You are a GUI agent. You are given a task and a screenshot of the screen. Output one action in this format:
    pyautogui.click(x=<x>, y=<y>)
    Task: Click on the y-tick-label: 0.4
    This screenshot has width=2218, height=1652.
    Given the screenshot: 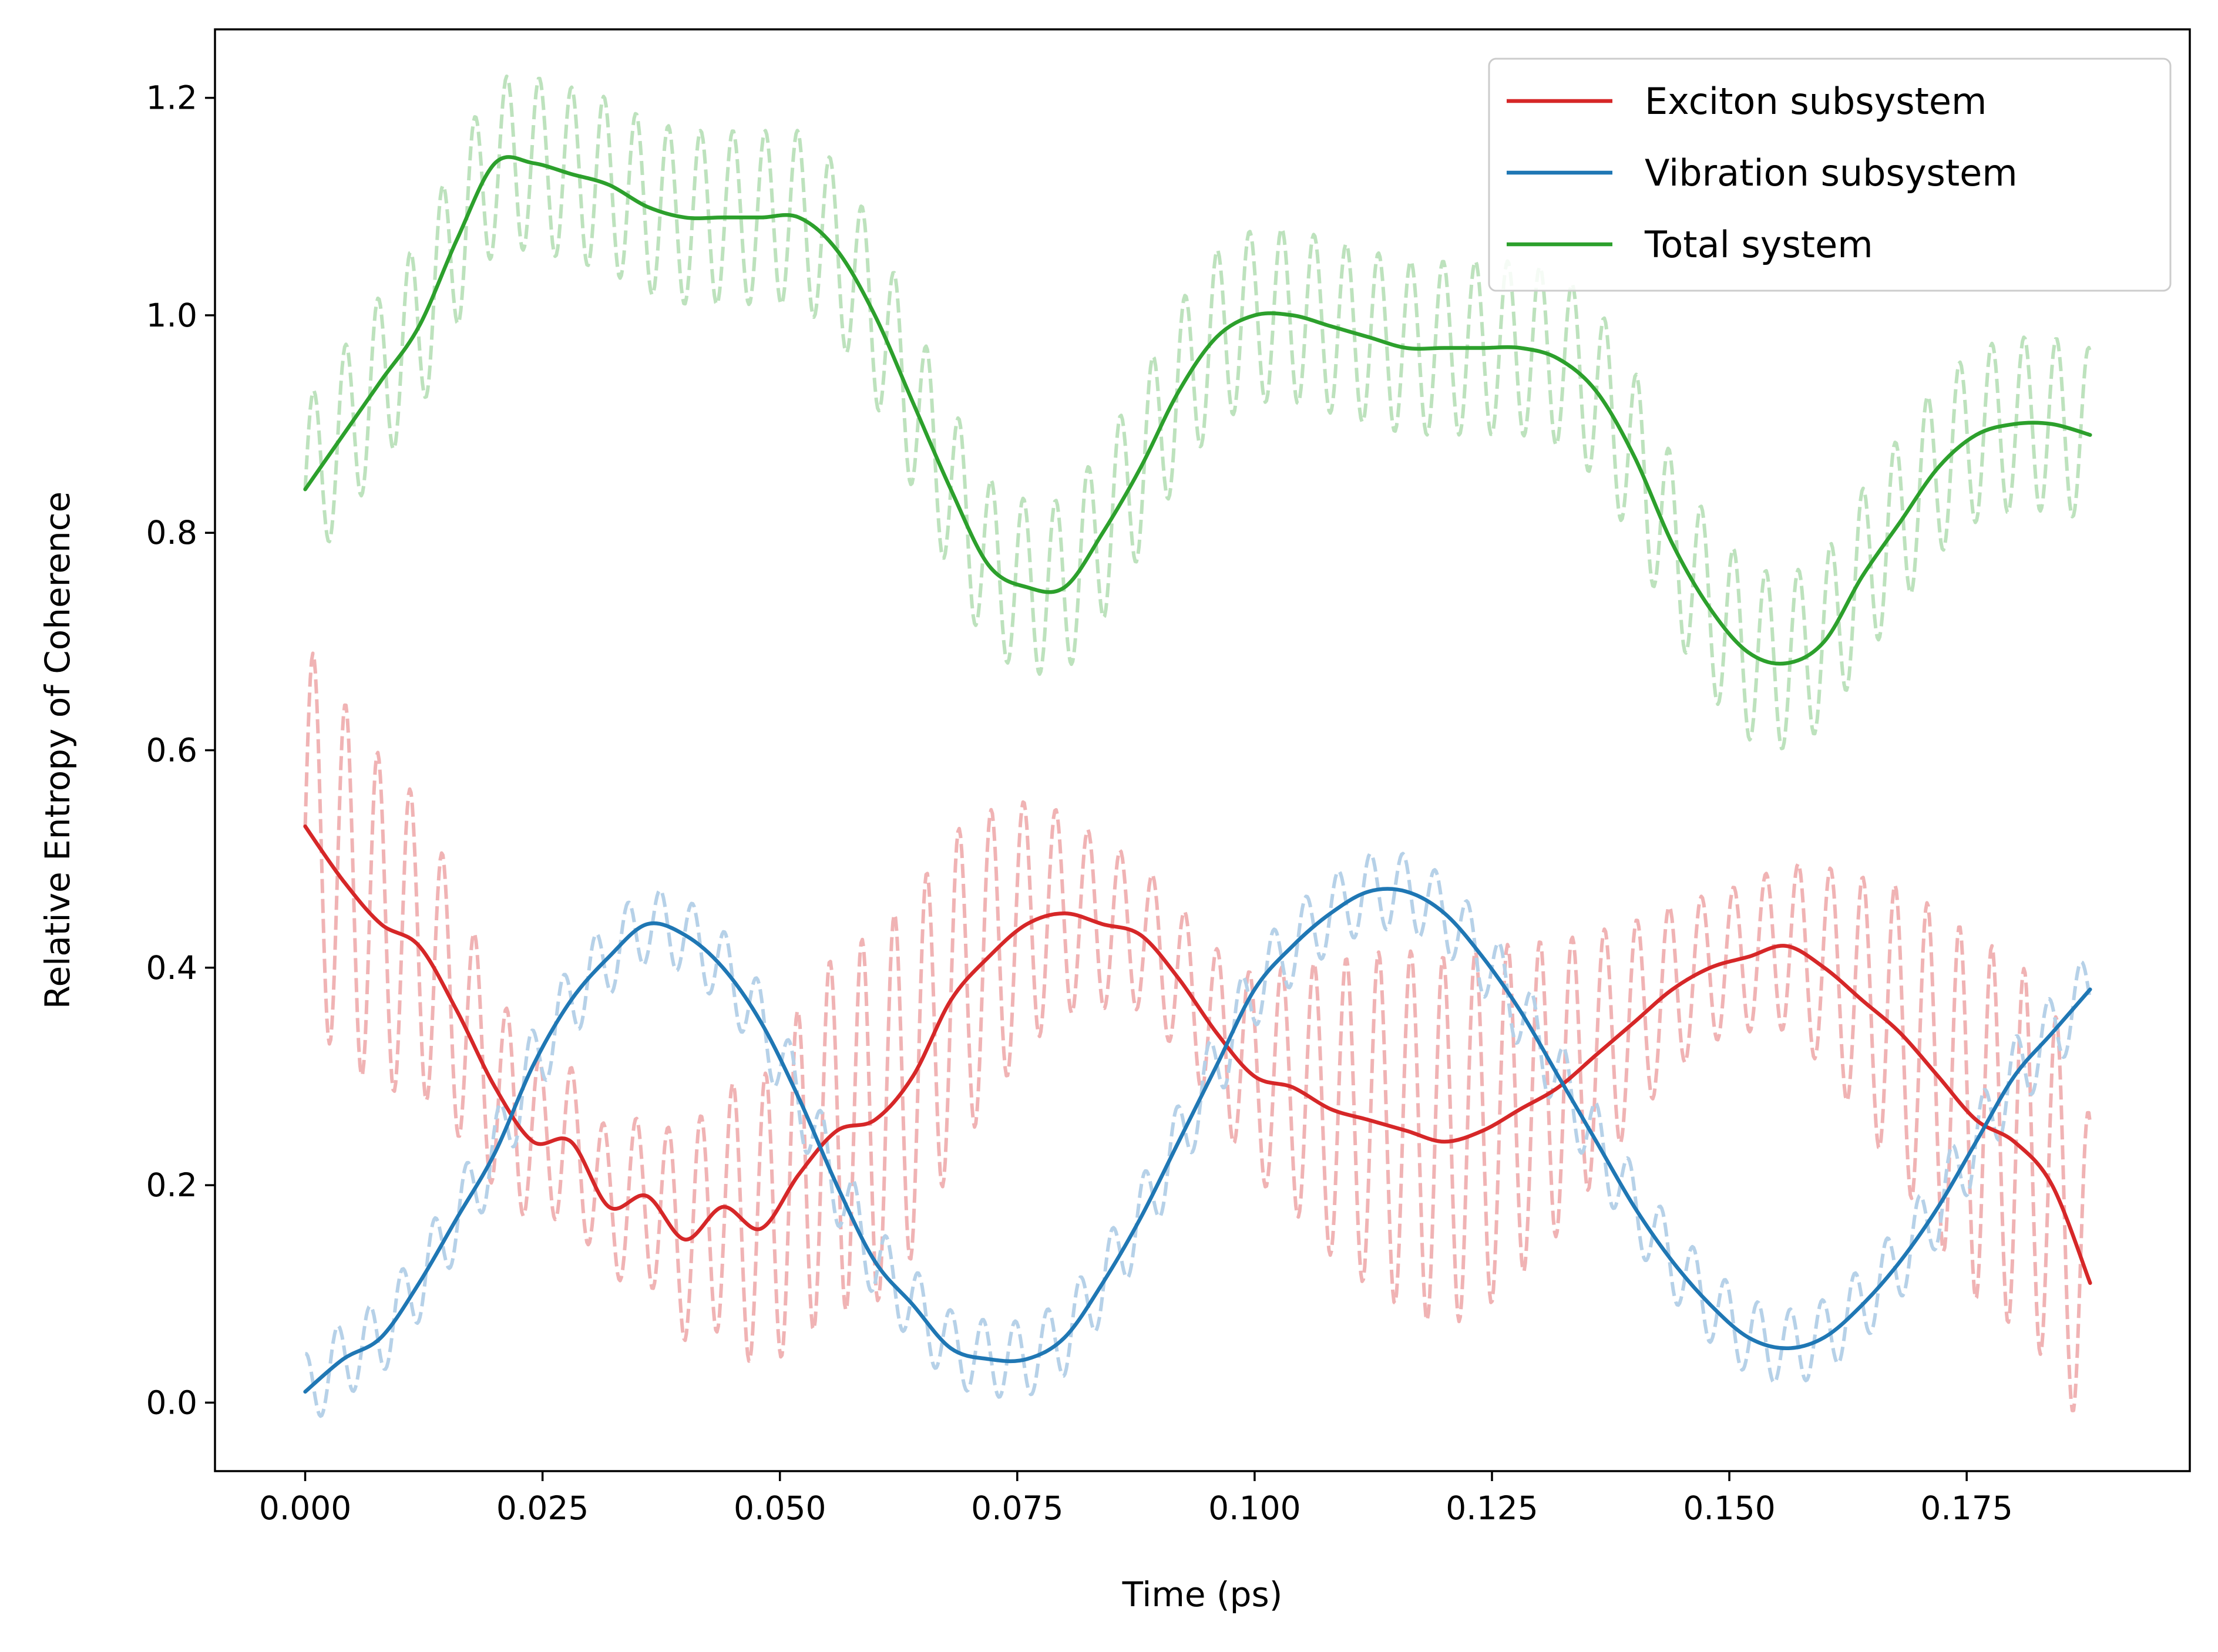 What is the action you would take?
    pyautogui.click(x=172, y=968)
    